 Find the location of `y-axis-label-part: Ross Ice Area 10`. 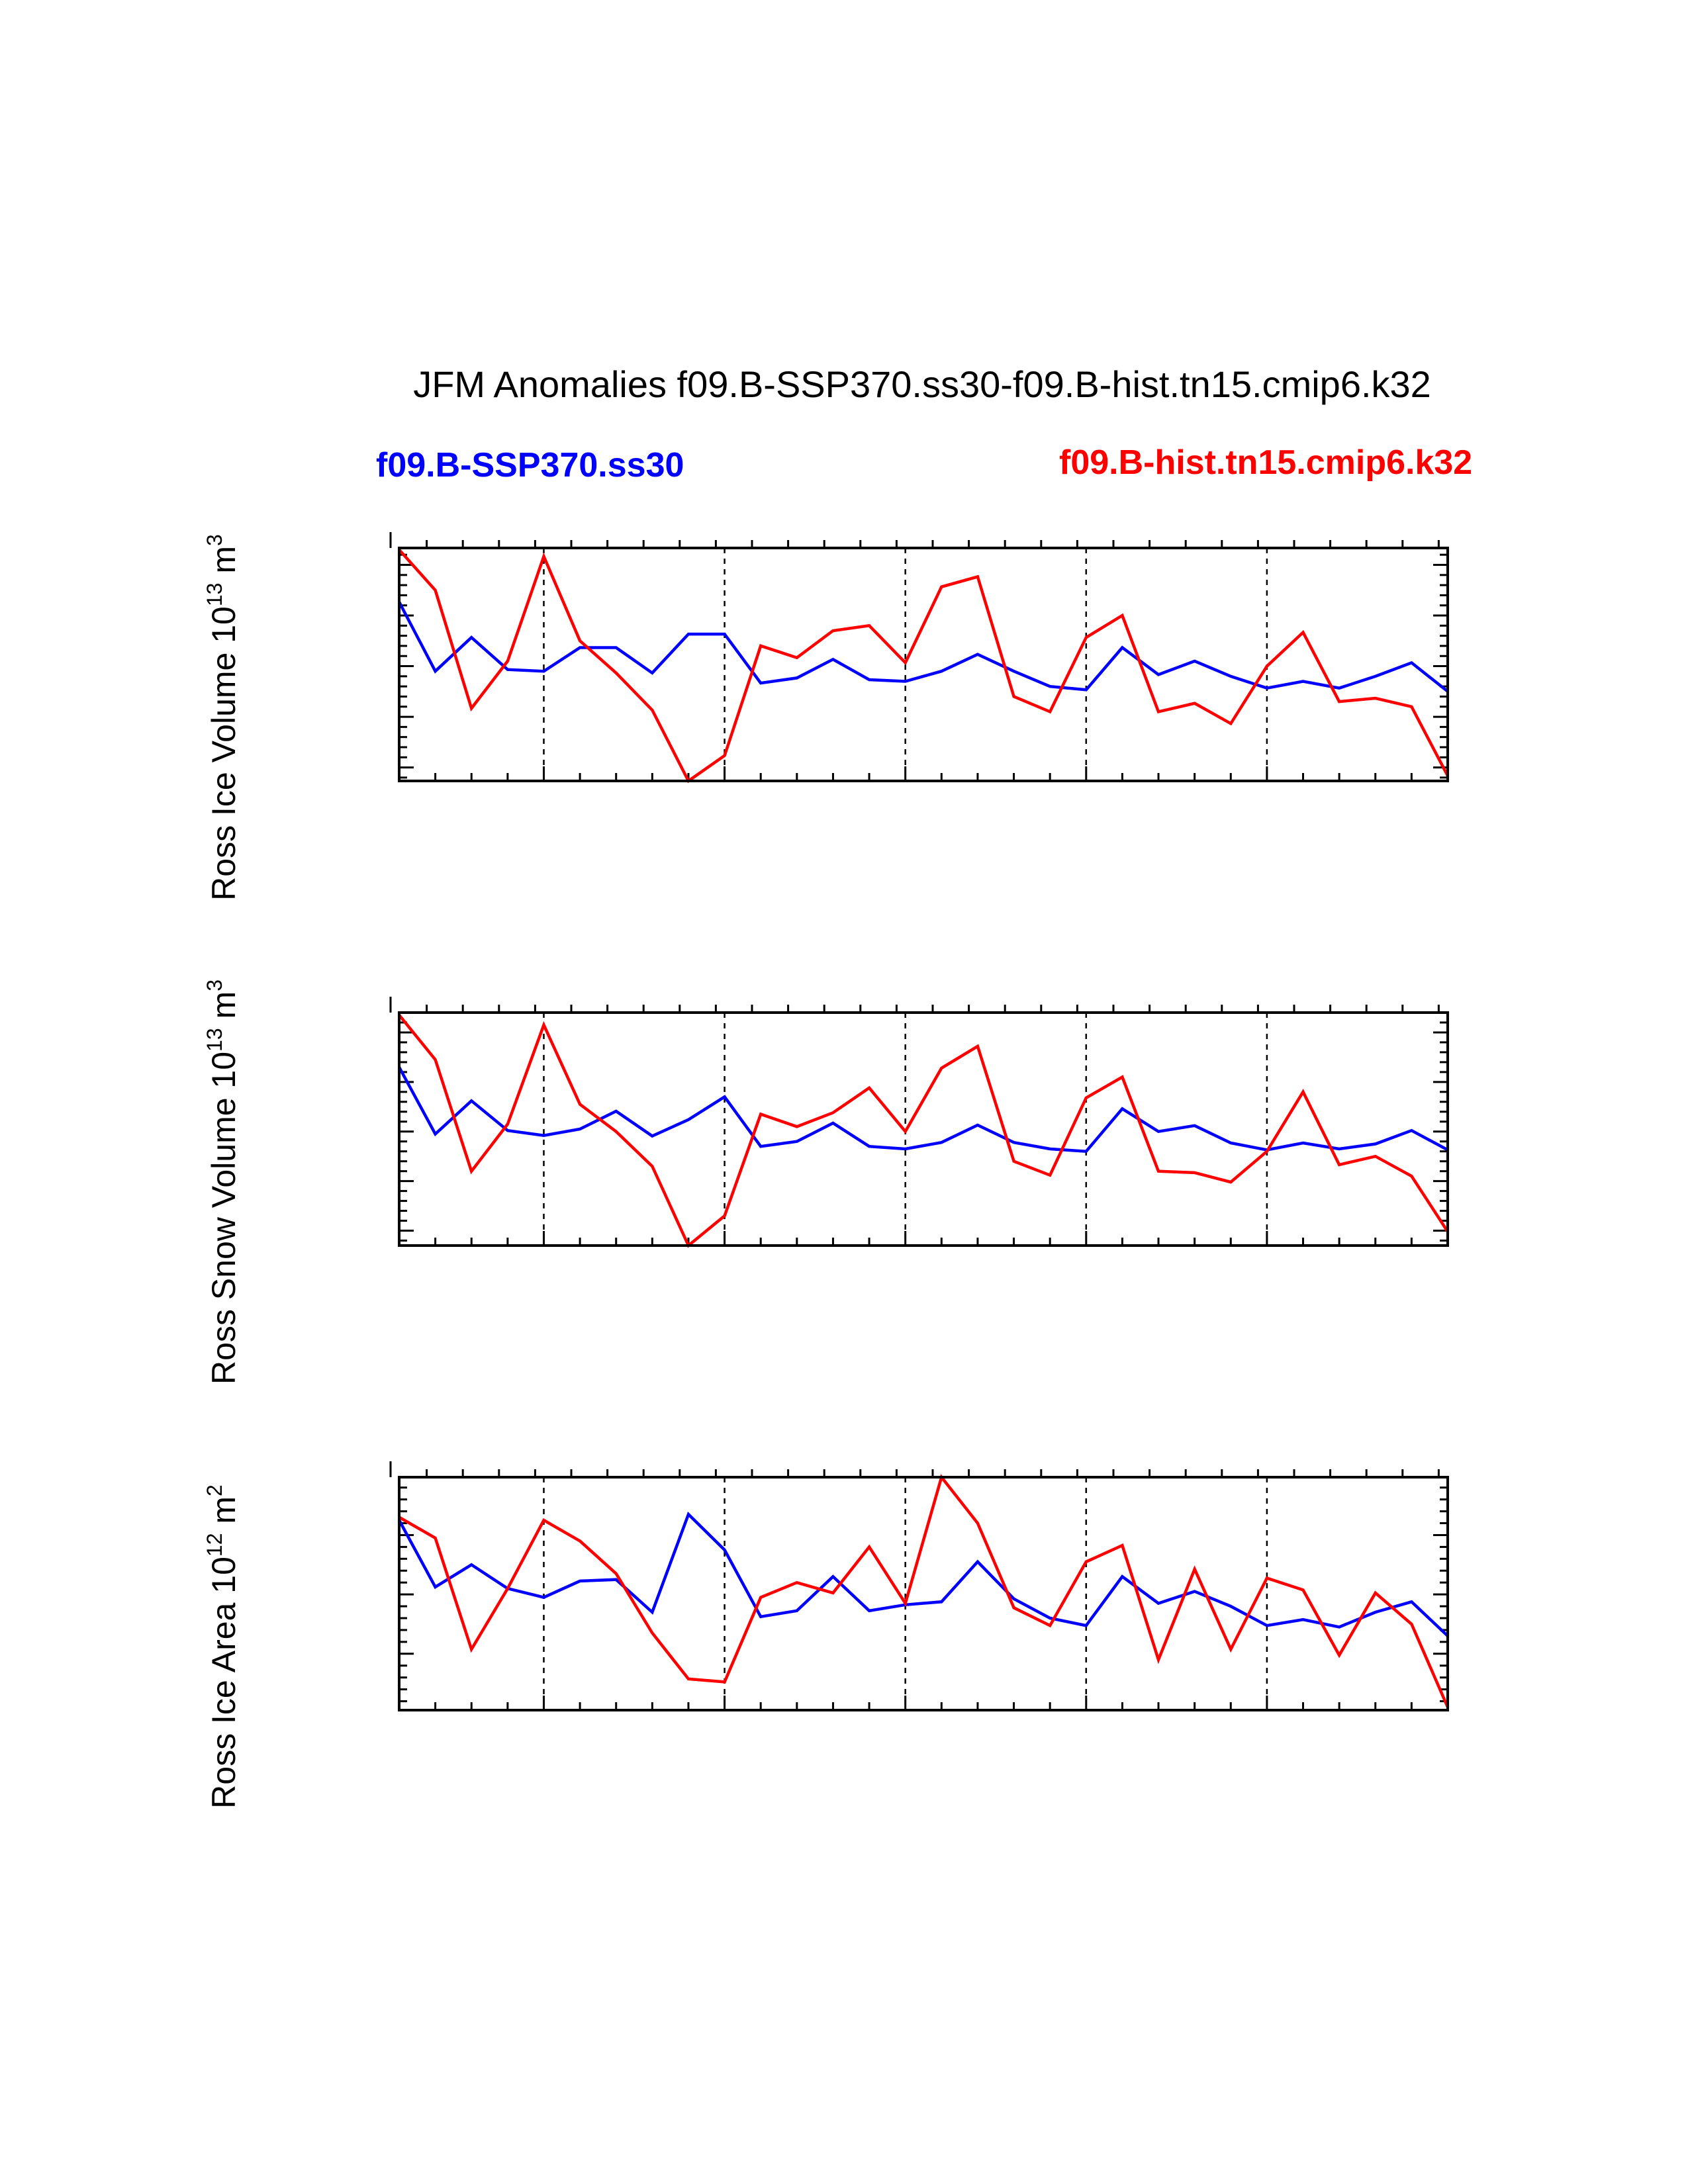

y-axis-label-part: Ross Ice Area 10 is located at coordinates (223, 1683).